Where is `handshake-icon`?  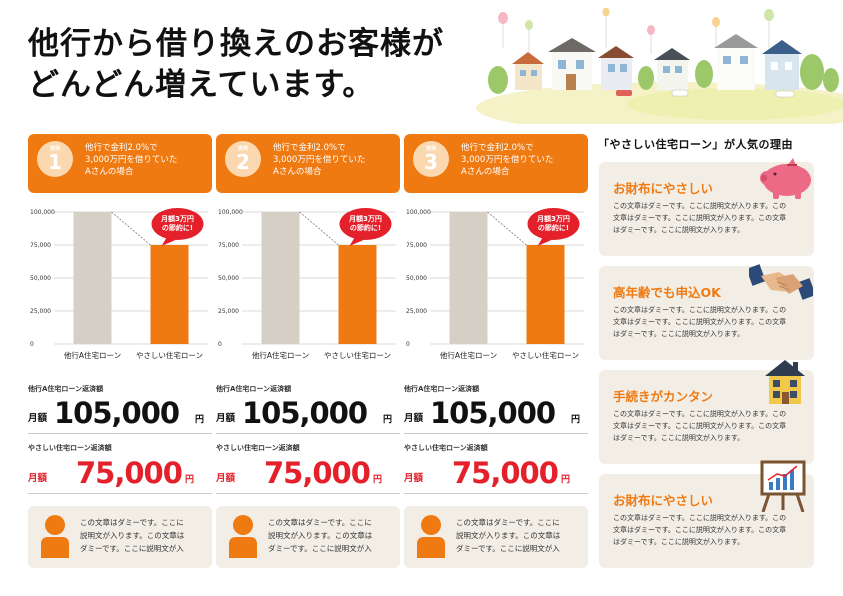
handshake-icon is located at coordinates (781, 282).